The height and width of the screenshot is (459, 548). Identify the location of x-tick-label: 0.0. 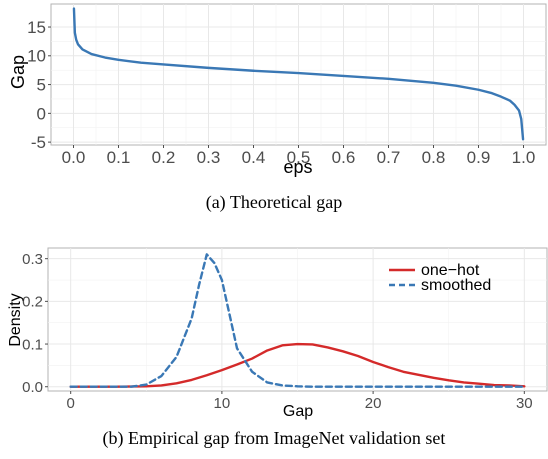
(74, 157).